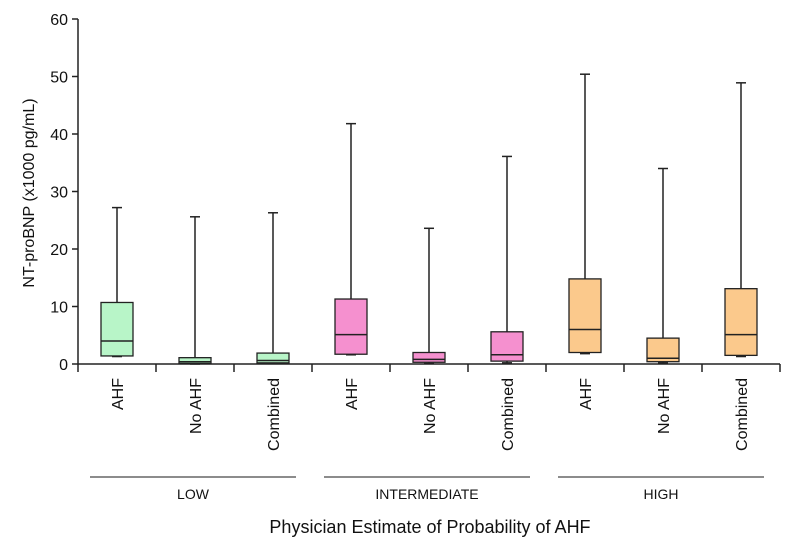  What do you see at coordinates (663, 265) in the screenshot?
I see `box-high-no-ahf` at bounding box center [663, 265].